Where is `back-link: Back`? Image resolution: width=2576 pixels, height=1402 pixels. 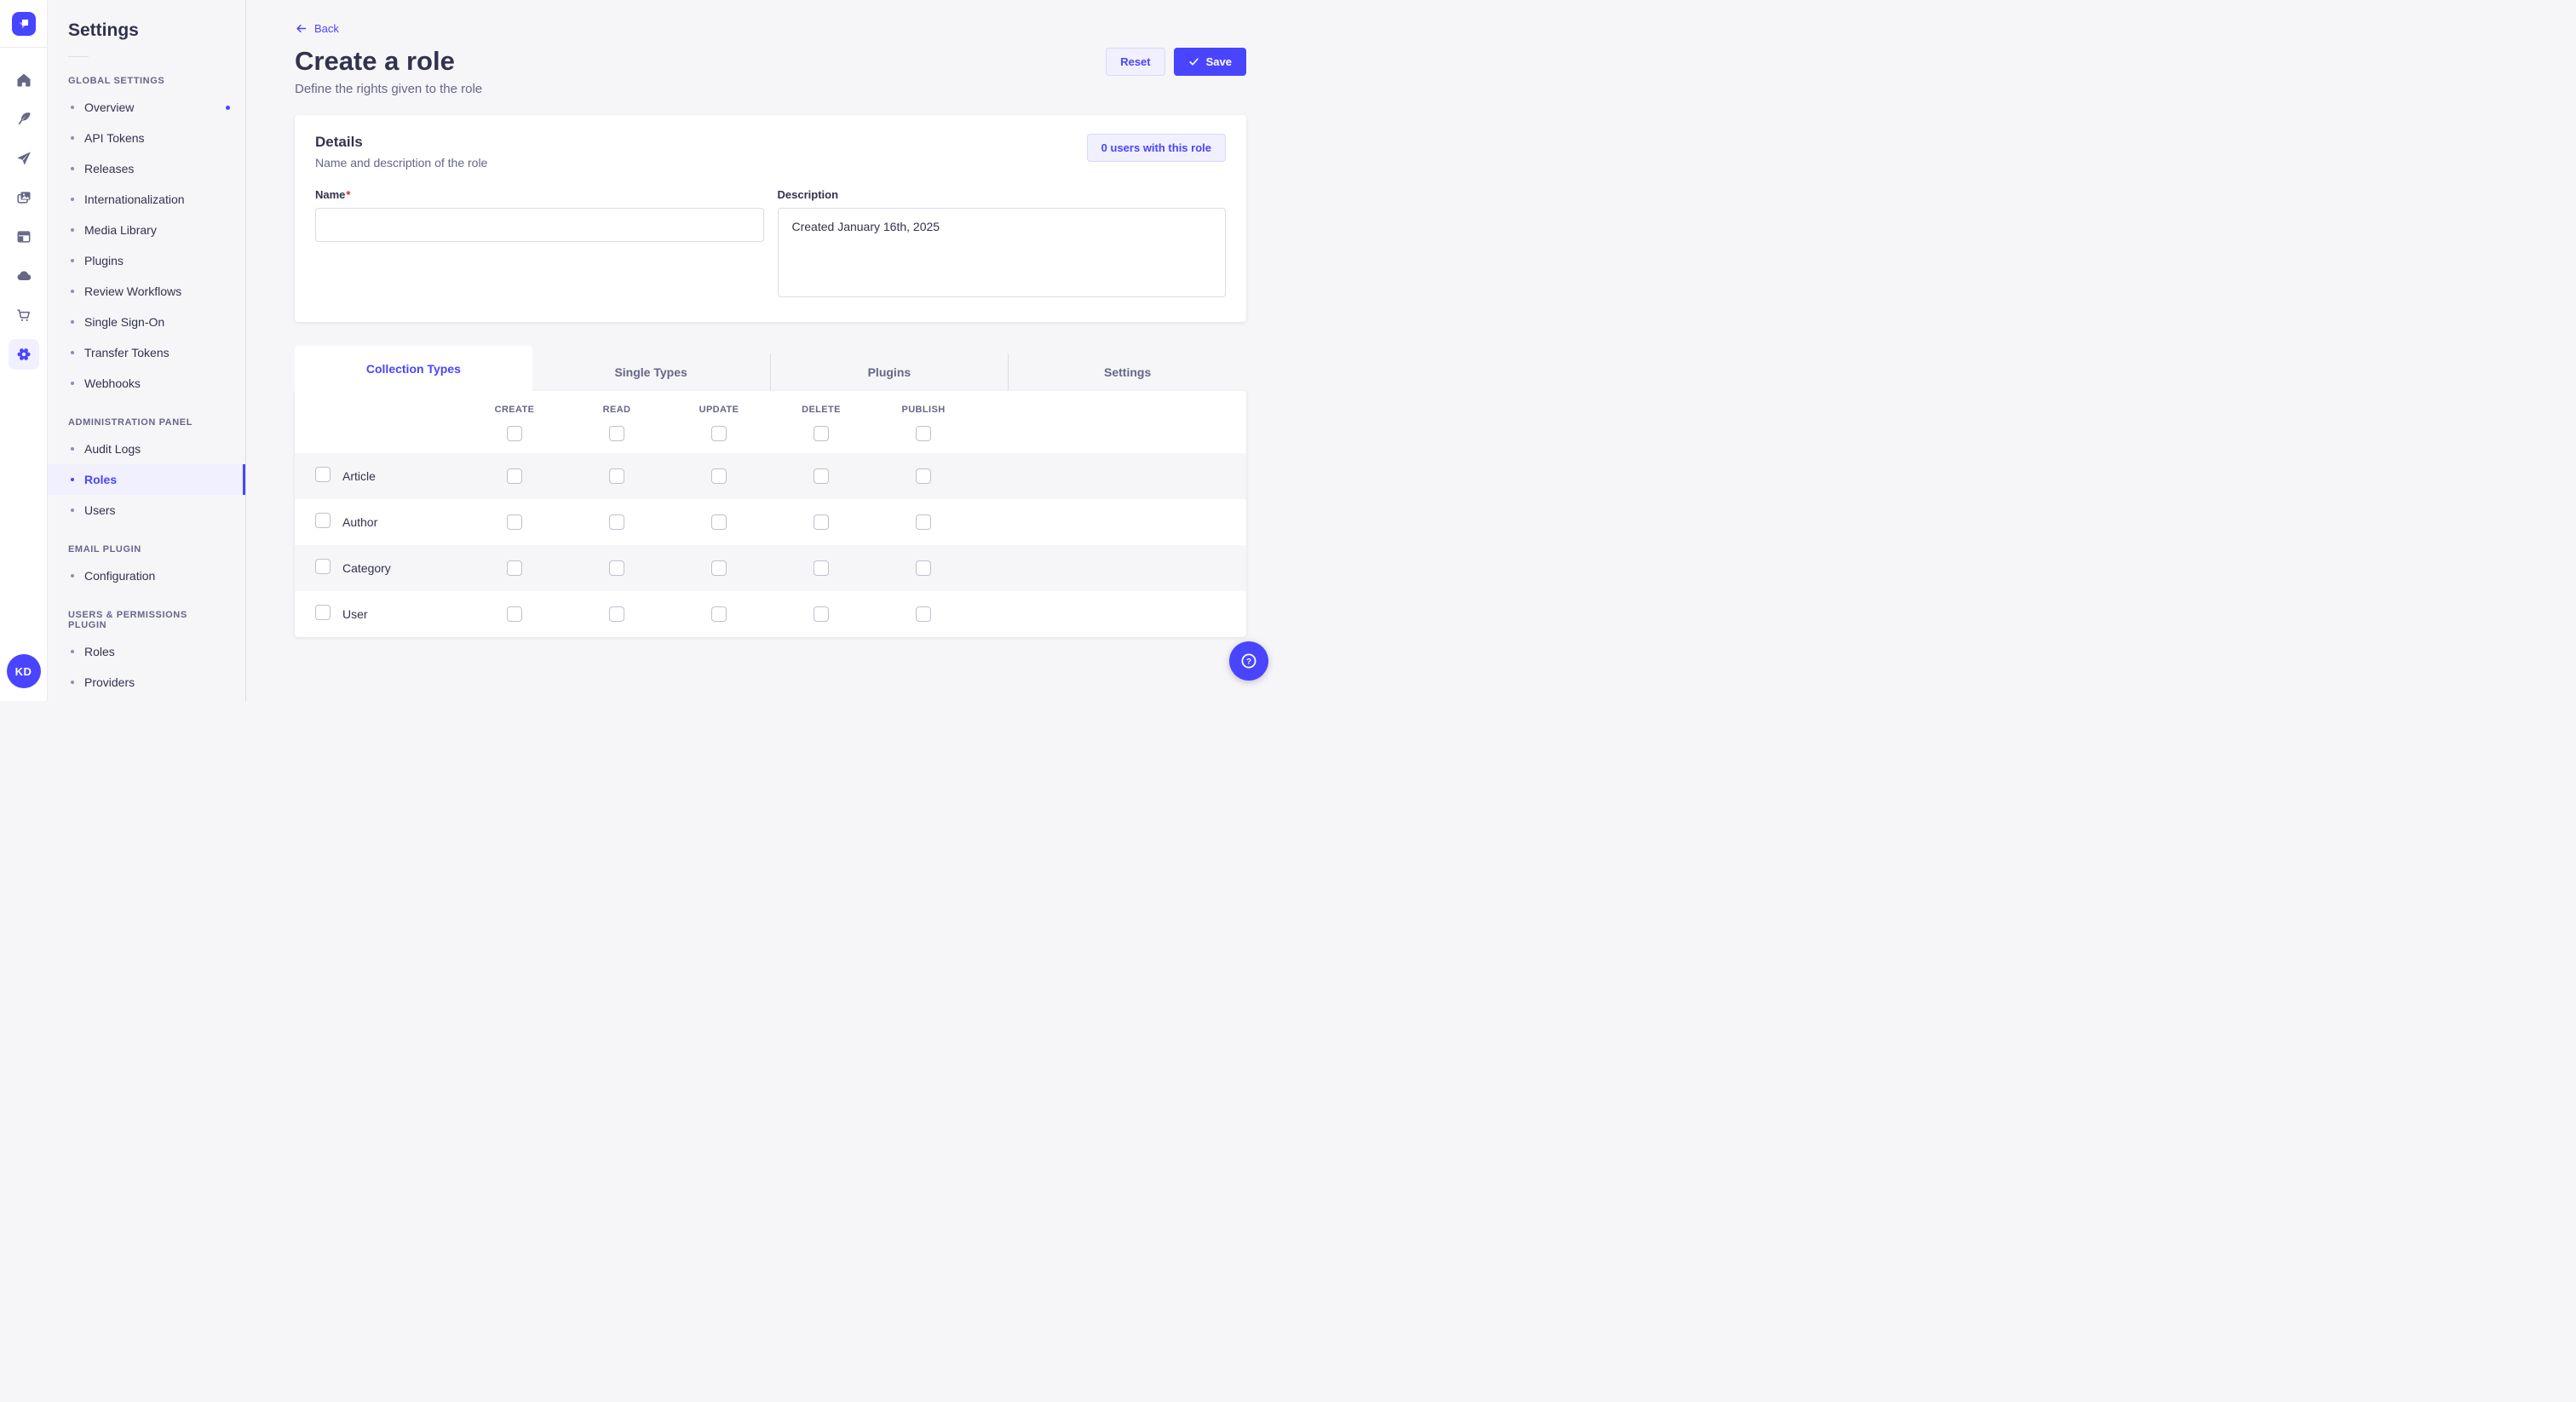 back-link: Back is located at coordinates (317, 28).